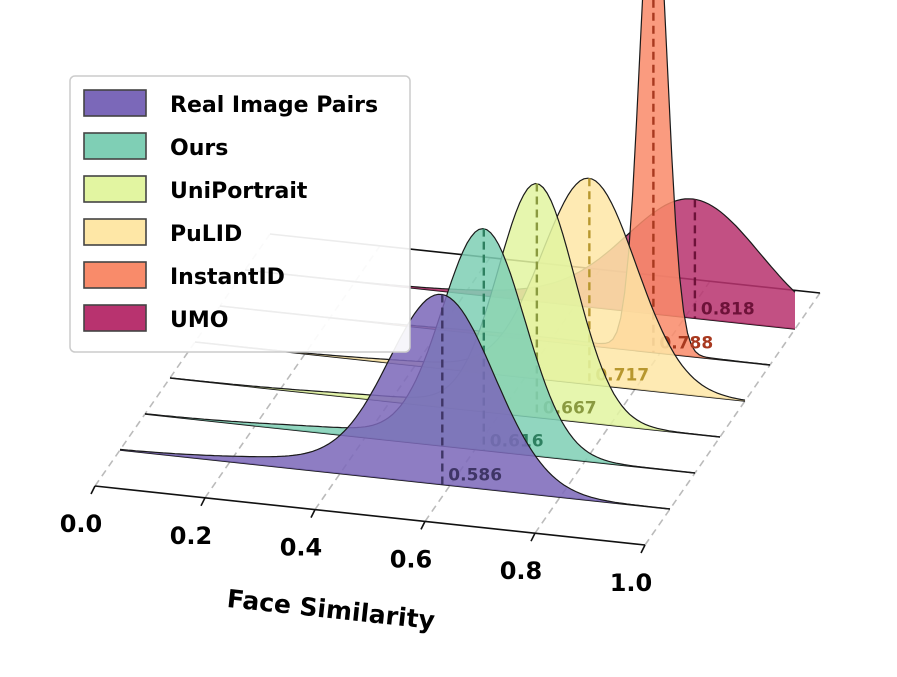  Describe the element at coordinates (521, 571) in the screenshot. I see `x-tick-label: 0.8` at that location.